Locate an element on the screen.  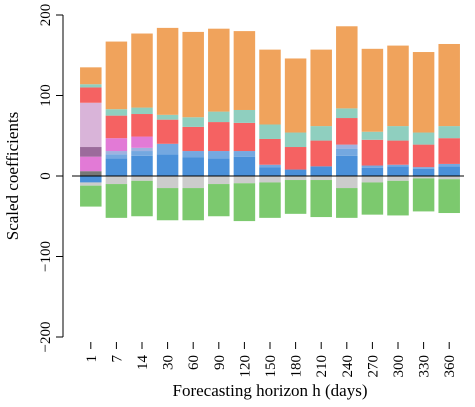
y-tick-label: 100 is located at coordinates (46, 95).